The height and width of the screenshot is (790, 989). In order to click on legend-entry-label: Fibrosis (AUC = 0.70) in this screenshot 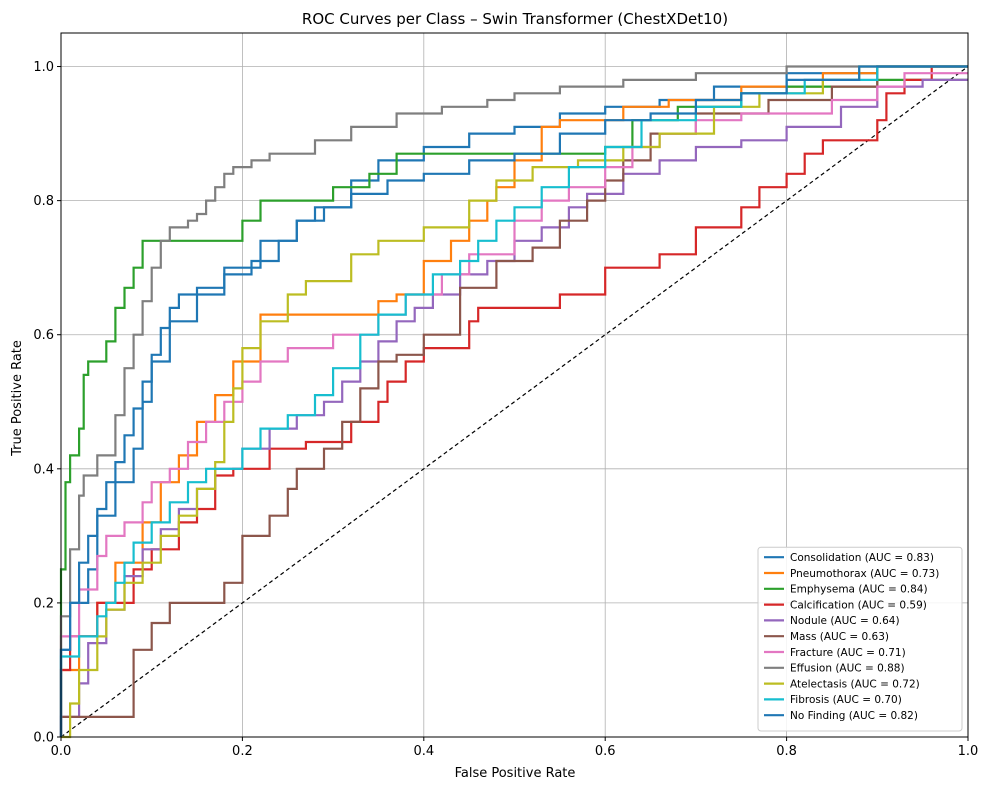, I will do `click(846, 700)`.